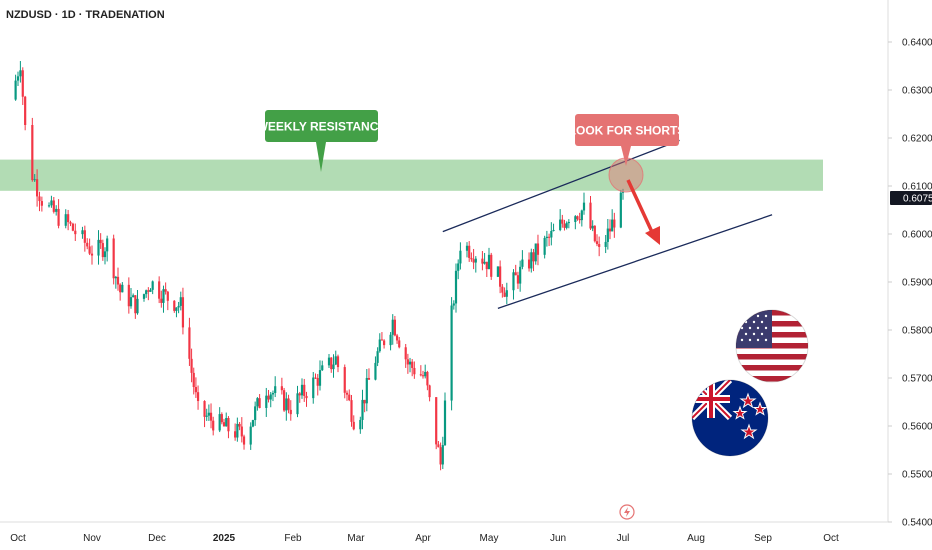 This screenshot has height=550, width=932. I want to click on channel-lower-line, so click(635, 262).